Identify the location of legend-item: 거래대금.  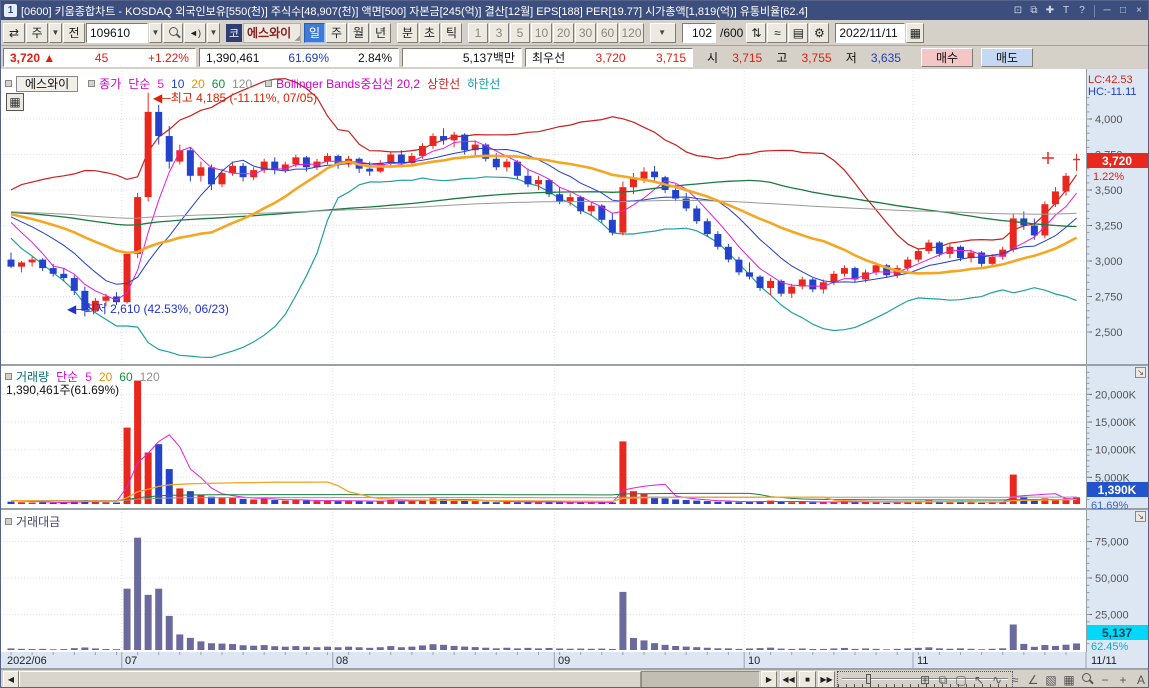
(38, 522).